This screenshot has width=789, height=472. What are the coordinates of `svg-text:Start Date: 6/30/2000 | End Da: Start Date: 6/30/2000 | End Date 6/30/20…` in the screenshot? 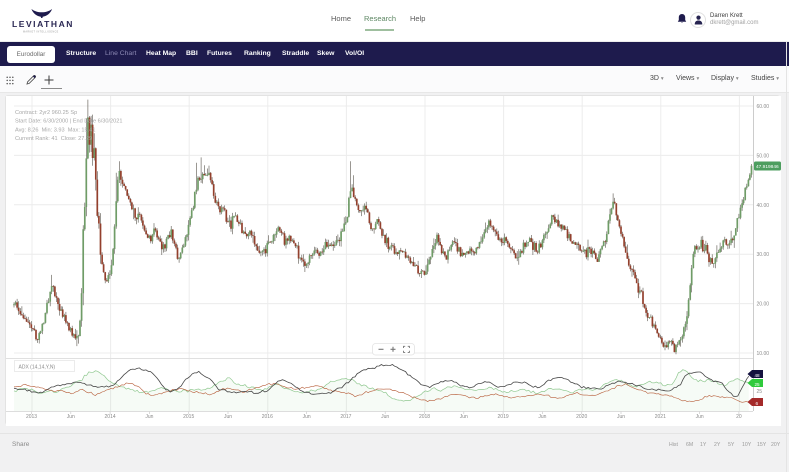 It's located at (69, 122).